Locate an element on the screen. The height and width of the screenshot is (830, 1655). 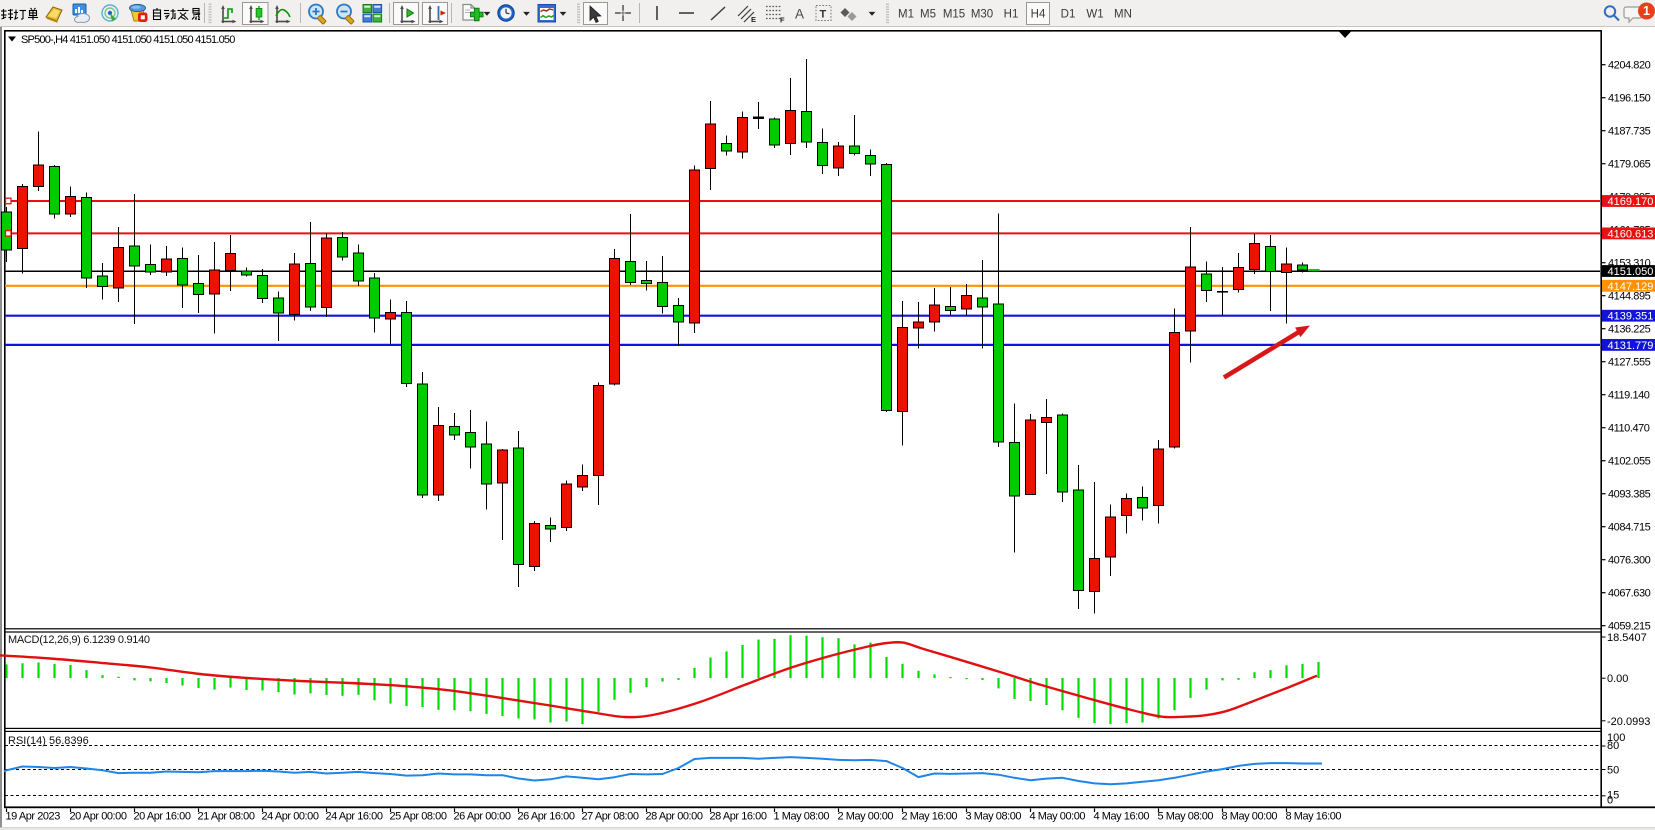
svg-text: 4151.050 is located at coordinates (1631, 272).